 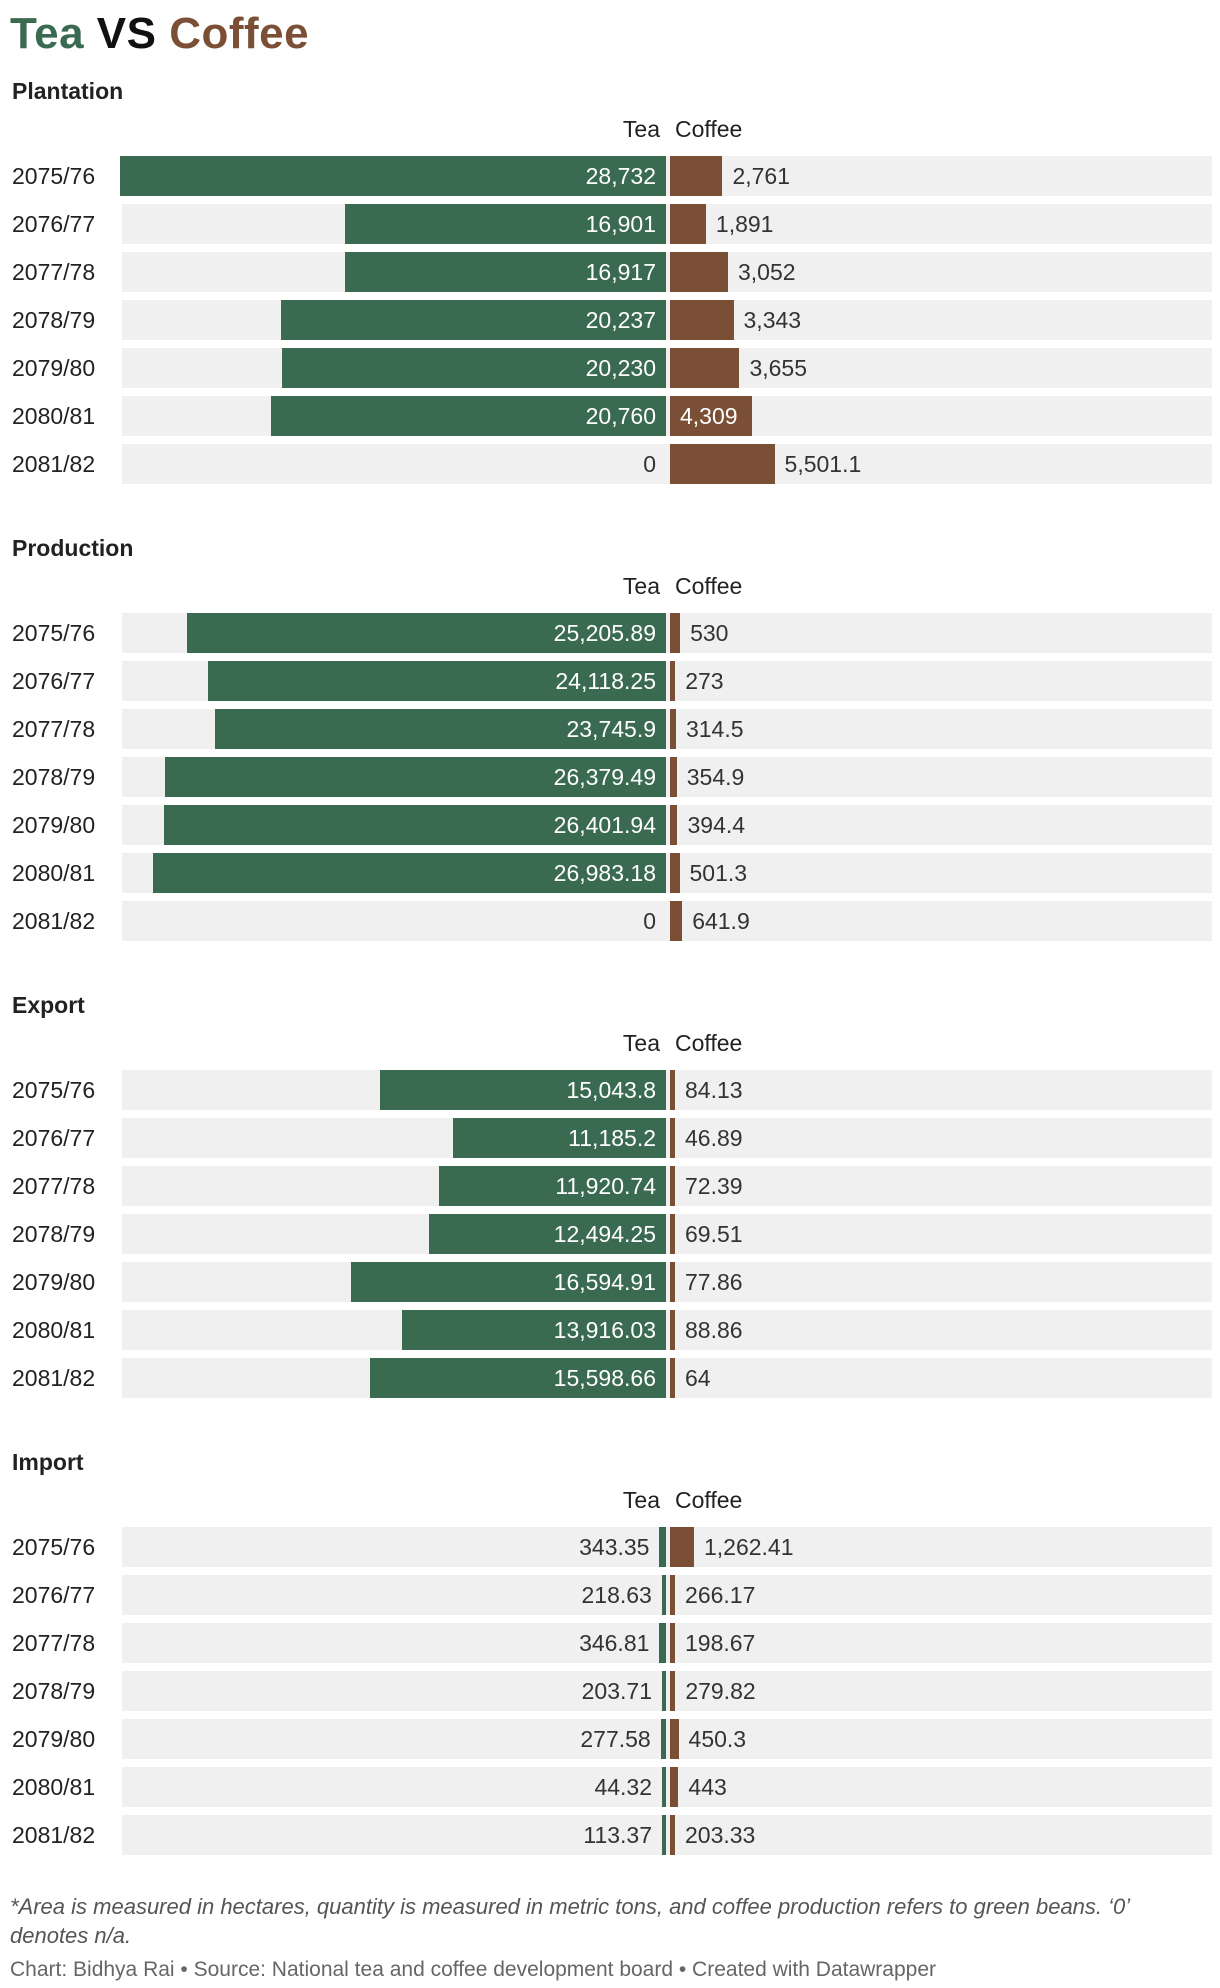 What do you see at coordinates (714, 1138) in the screenshot?
I see `data-label-coffee: 46.89` at bounding box center [714, 1138].